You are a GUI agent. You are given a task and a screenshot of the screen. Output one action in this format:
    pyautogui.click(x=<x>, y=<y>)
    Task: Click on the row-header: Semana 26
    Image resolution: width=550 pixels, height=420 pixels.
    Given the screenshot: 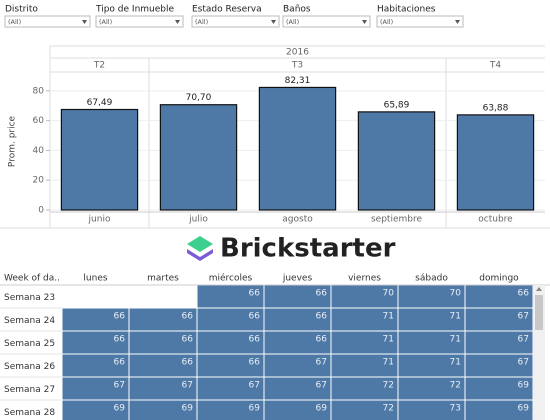 What is the action you would take?
    pyautogui.click(x=29, y=367)
    